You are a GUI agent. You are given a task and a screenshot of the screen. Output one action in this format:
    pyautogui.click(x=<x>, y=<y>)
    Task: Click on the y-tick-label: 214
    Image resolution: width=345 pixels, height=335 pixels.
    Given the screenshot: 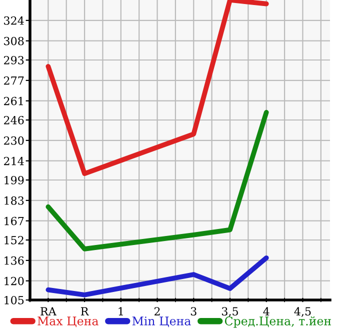 What is the action you would take?
    pyautogui.click(x=14, y=161)
    